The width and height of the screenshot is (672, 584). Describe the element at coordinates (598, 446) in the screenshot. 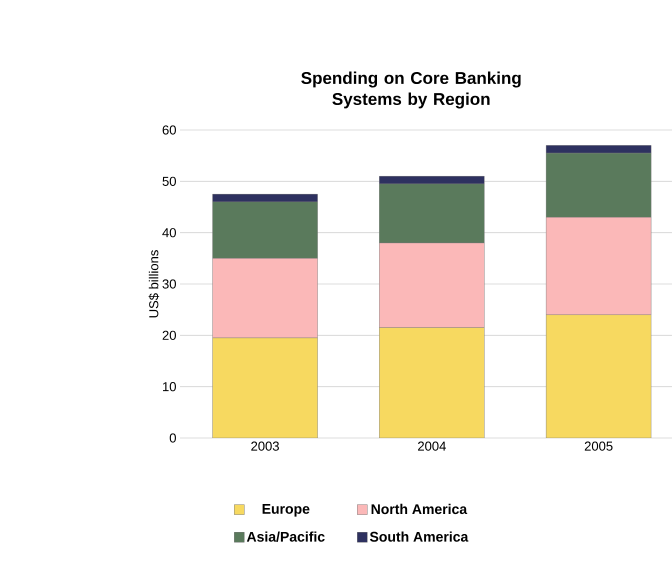

I see `x-tick-label: 2005` at that location.